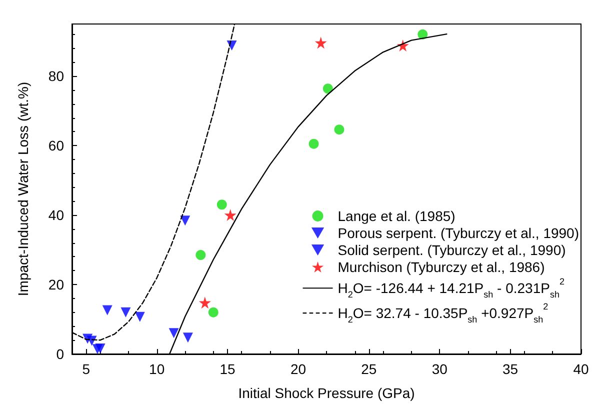 The width and height of the screenshot is (600, 413). I want to click on legend-label: Porous serpent. (Tyburczy et al., 1990), so click(459, 233).